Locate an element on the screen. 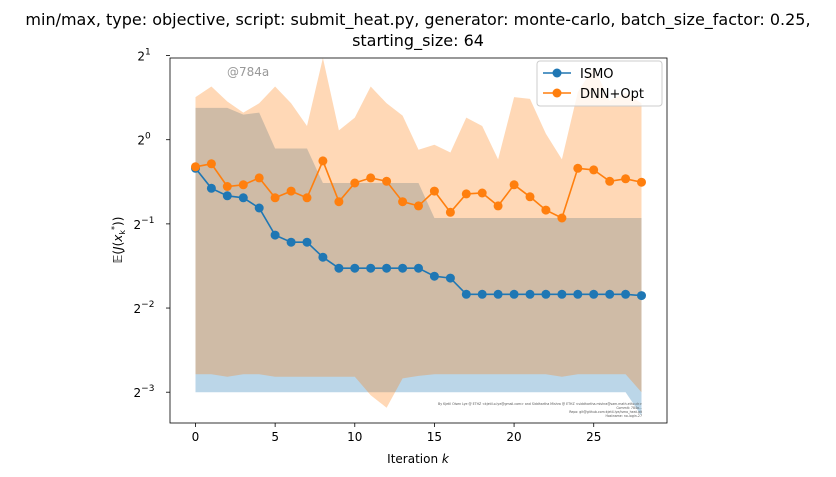 The image size is (836, 477). y-tick-label: 2−2 is located at coordinates (144, 308).